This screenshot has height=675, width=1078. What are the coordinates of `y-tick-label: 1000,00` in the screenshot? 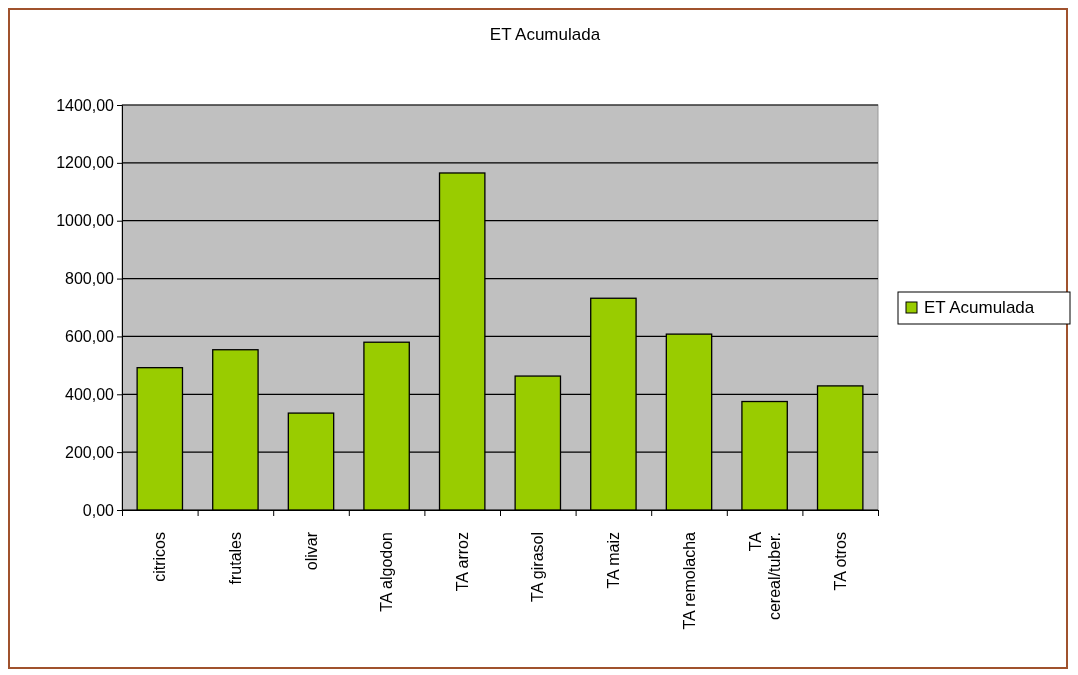 It's located at (85, 221).